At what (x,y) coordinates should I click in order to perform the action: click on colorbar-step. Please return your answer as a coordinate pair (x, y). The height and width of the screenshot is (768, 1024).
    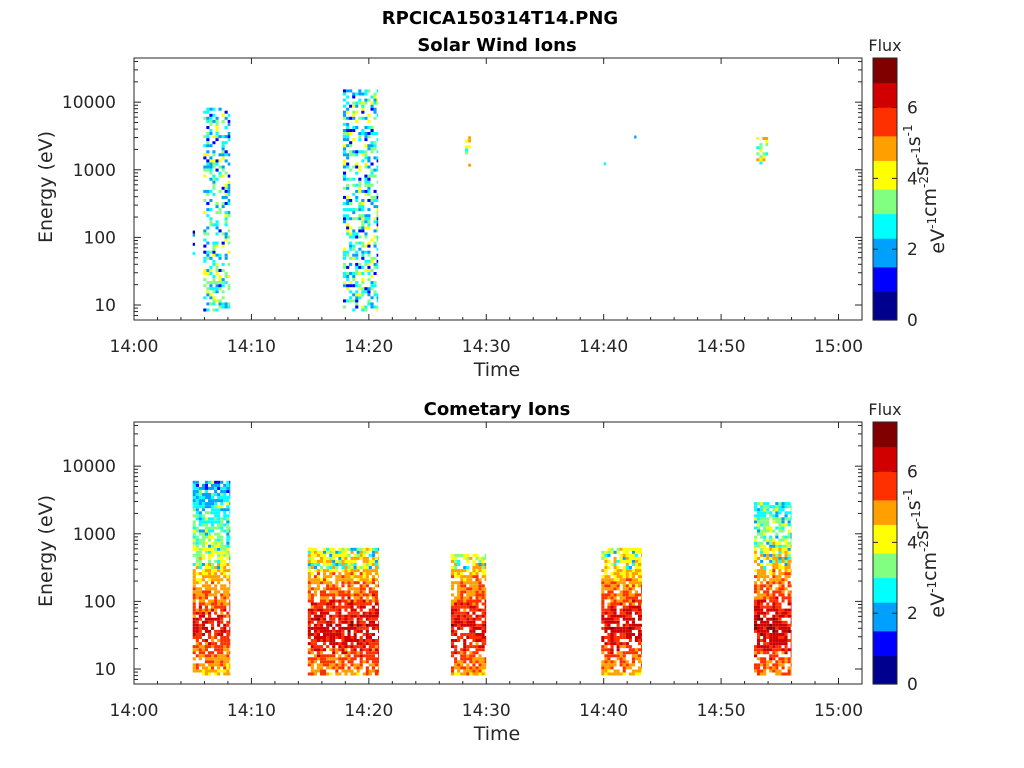
    Looking at the image, I should click on (885, 469).